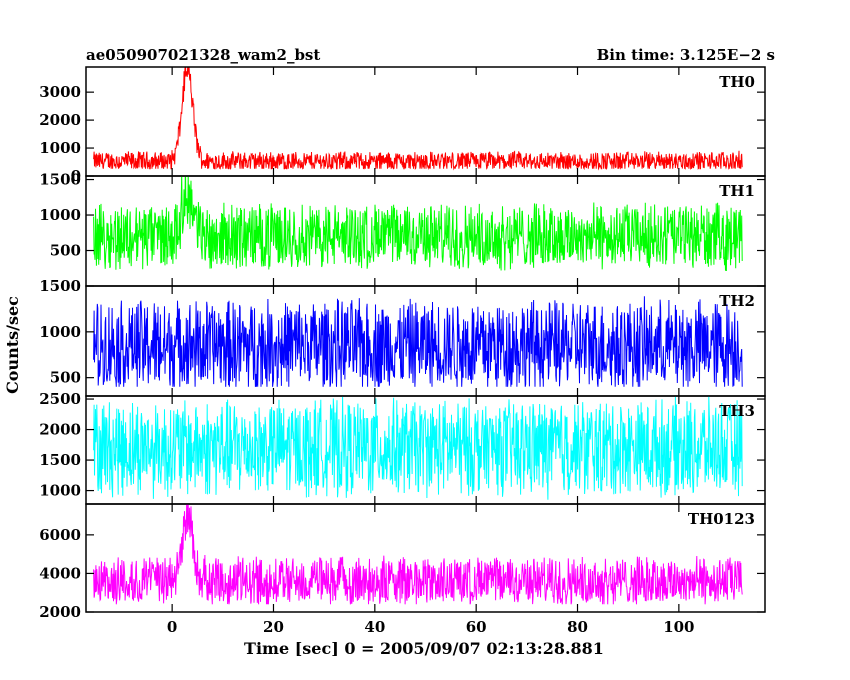 The height and width of the screenshot is (680, 850). What do you see at coordinates (12, 345) in the screenshot?
I see `y-axis-title: Counts/sec` at bounding box center [12, 345].